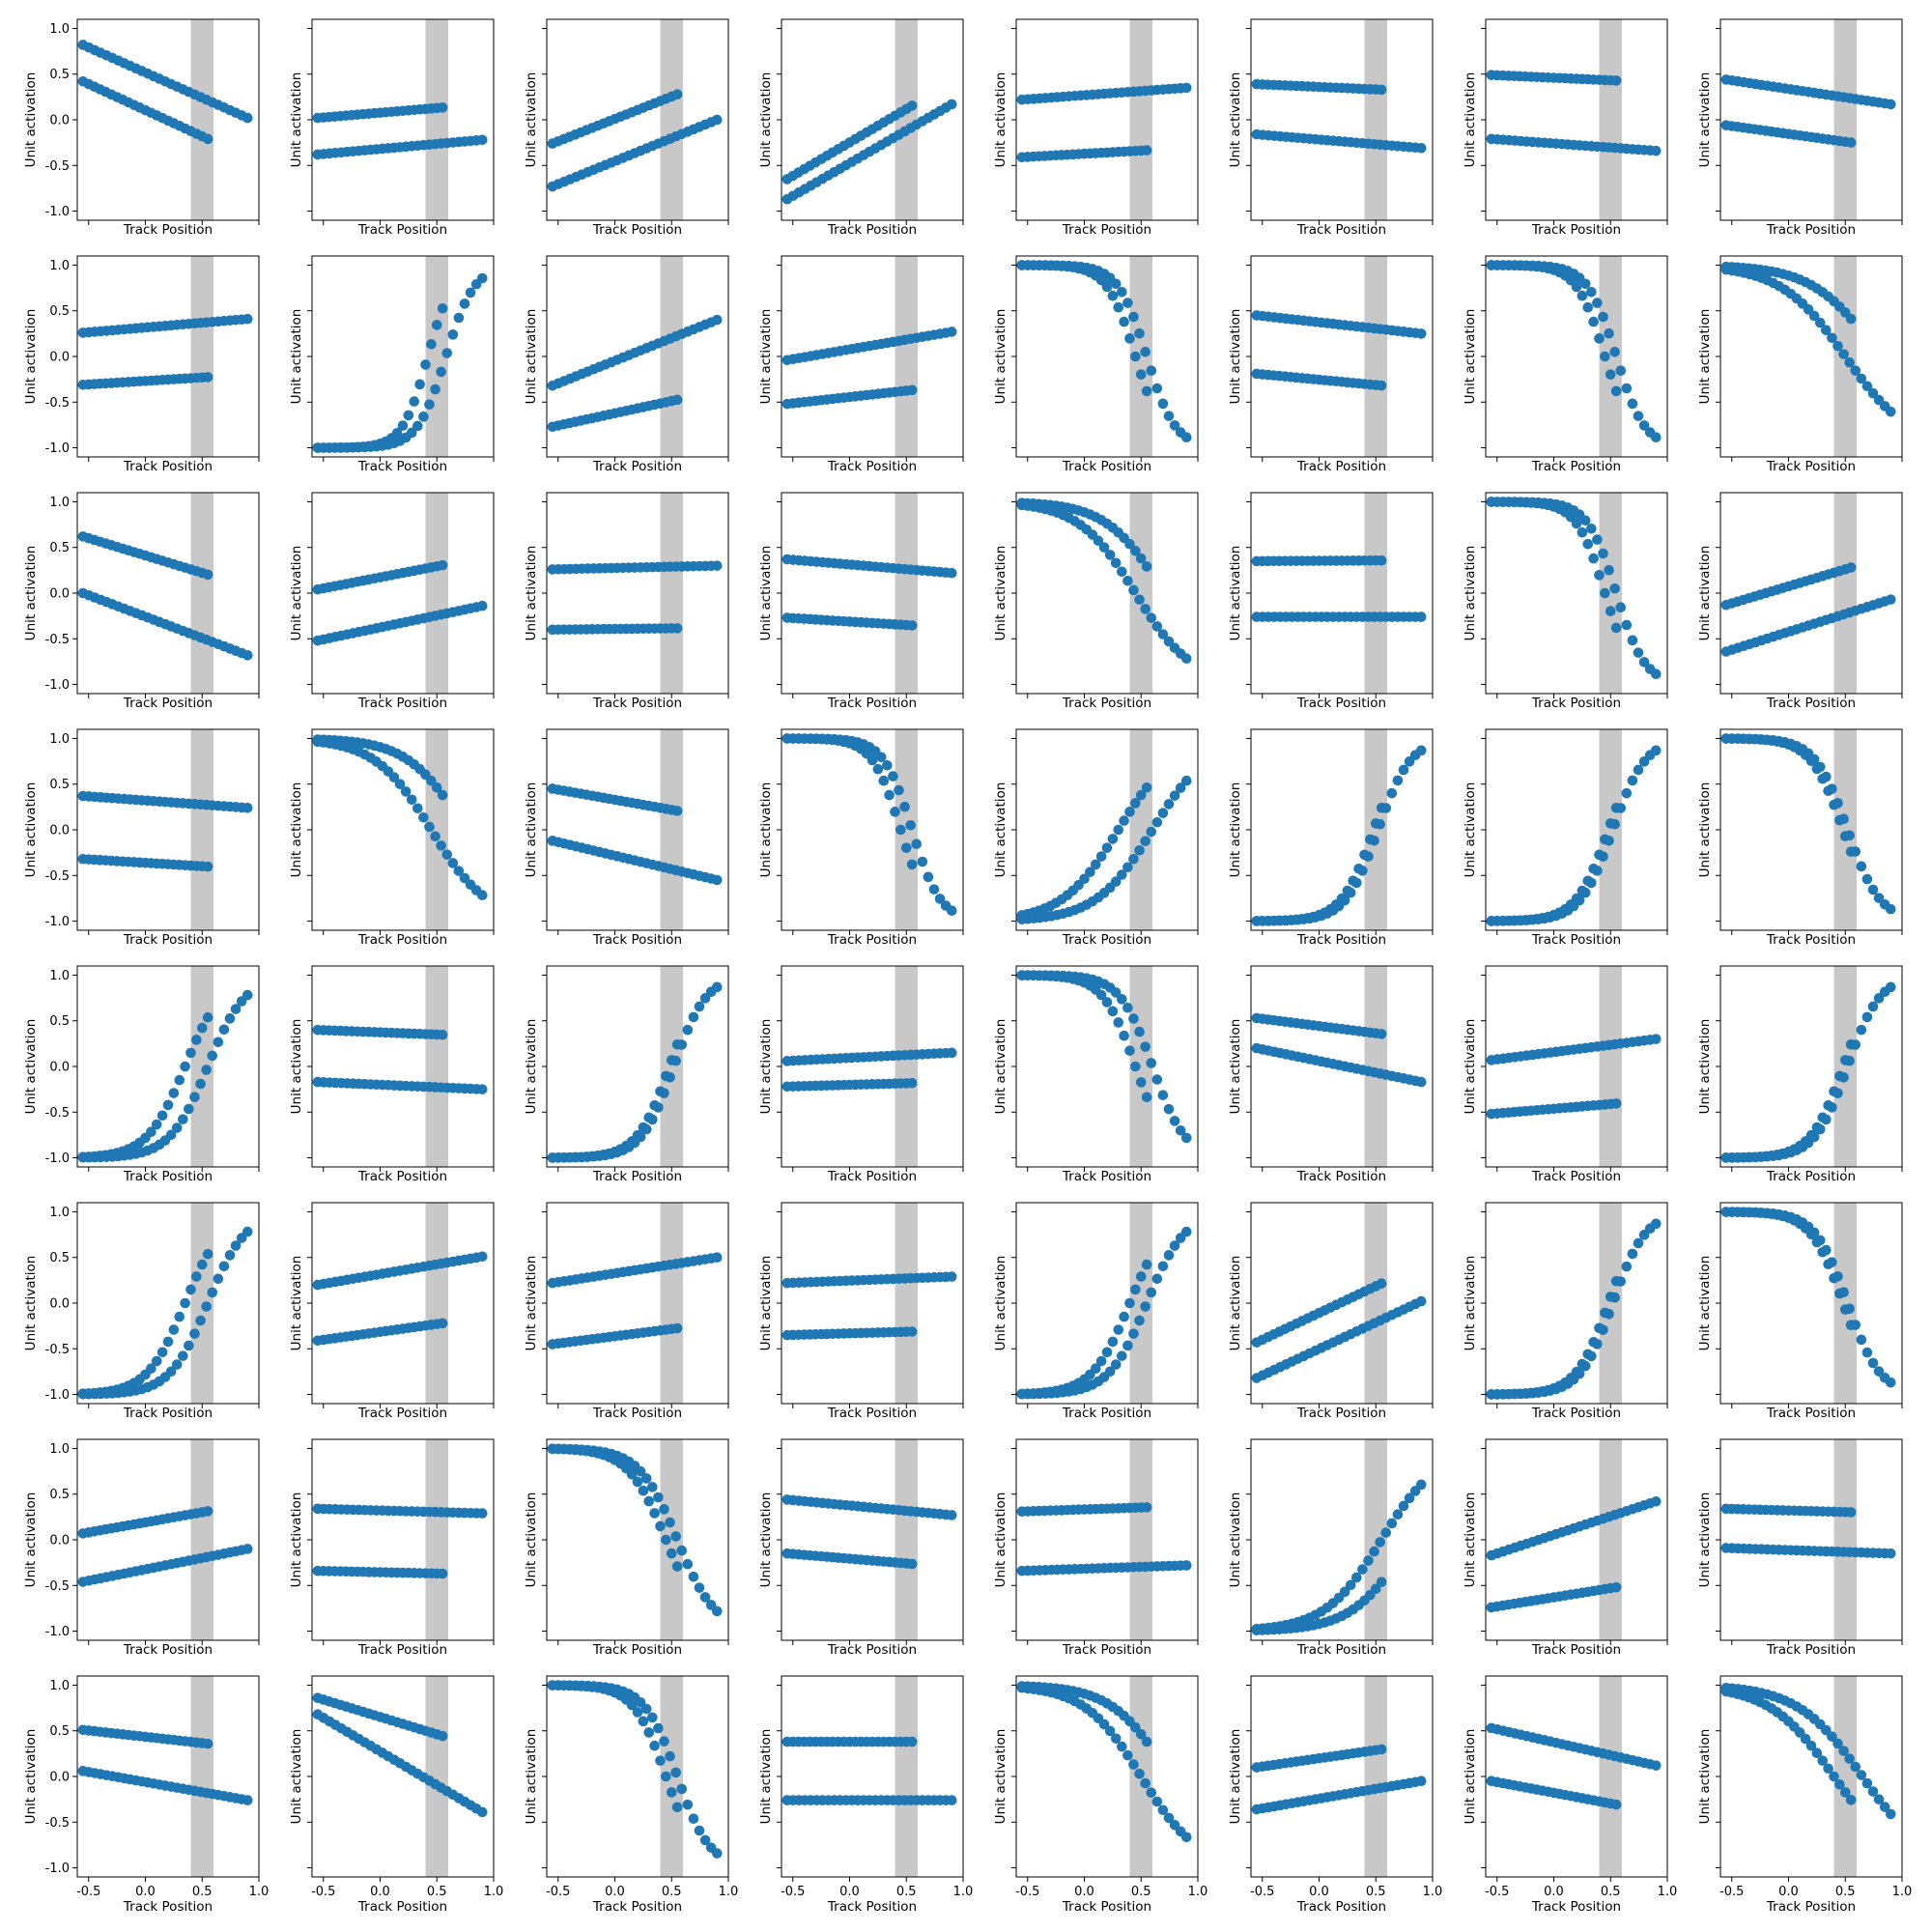 Image resolution: width=1932 pixels, height=1932 pixels. What do you see at coordinates (59, 1449) in the screenshot?
I see `y-tick-label: 1.0` at bounding box center [59, 1449].